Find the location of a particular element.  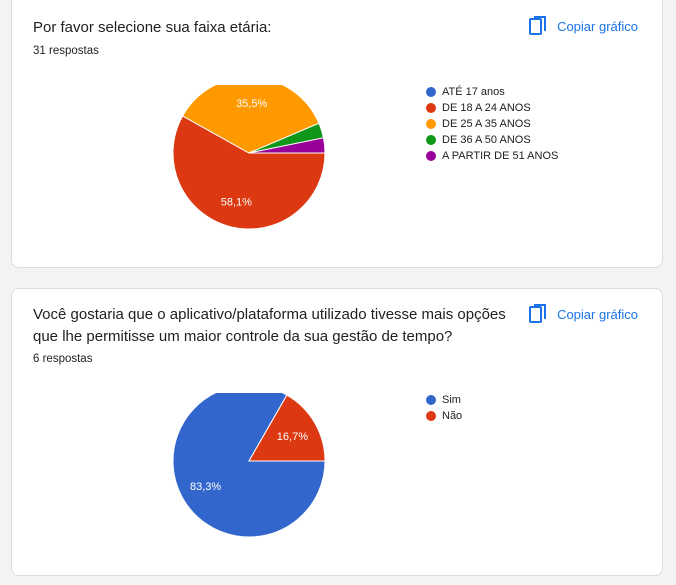

legend-label: A PARTIR DE 51 ANOS is located at coordinates (500, 156).